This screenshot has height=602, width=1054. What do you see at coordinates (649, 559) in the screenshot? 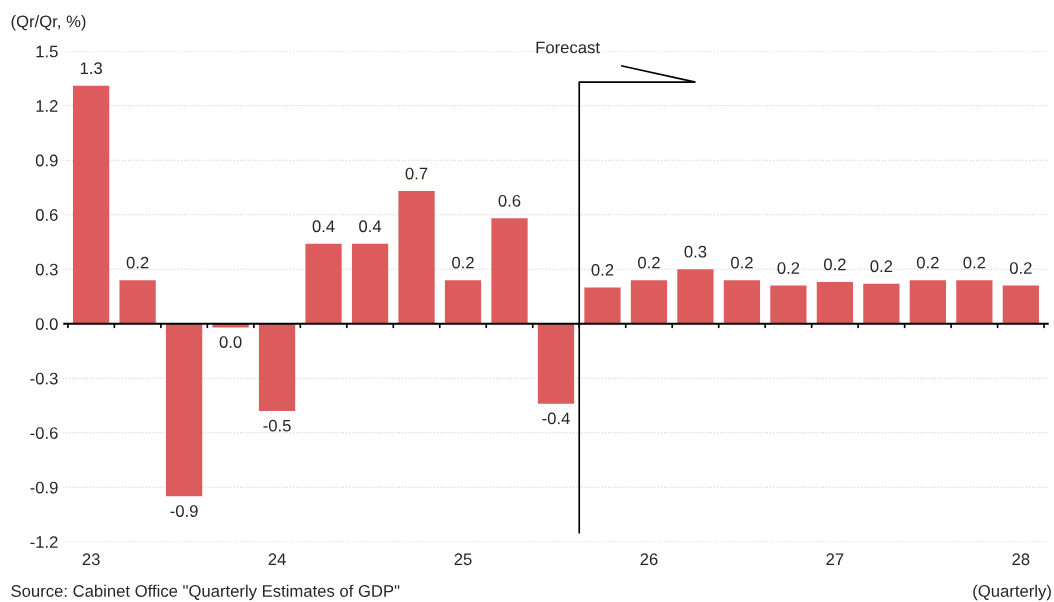
I see `x-tick-label: 26` at bounding box center [649, 559].